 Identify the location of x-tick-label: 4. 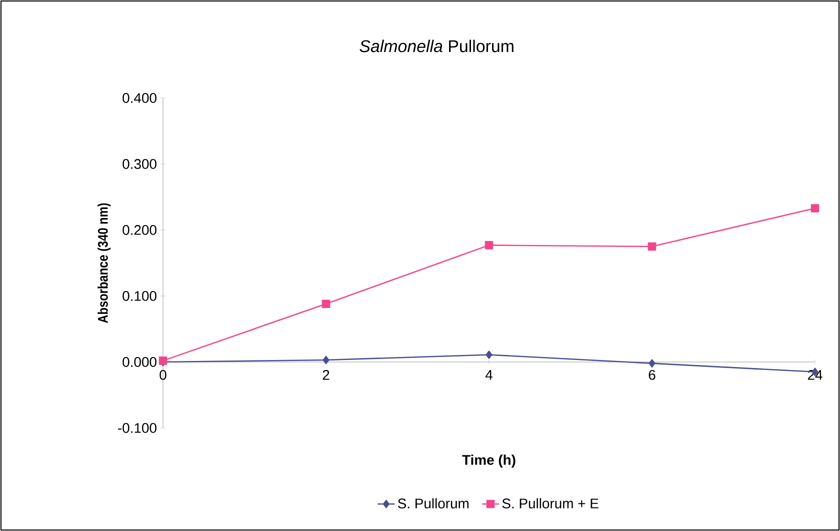
(488, 375).